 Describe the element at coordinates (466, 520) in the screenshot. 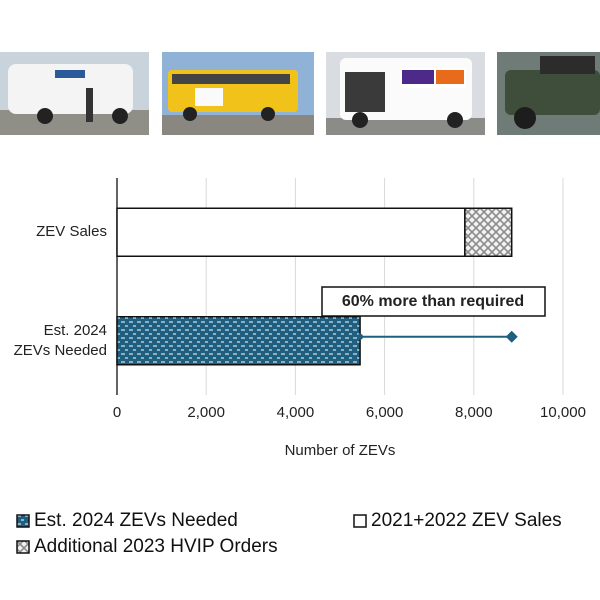

I see `legend-label: 2021+2022 ZEV Sales` at that location.